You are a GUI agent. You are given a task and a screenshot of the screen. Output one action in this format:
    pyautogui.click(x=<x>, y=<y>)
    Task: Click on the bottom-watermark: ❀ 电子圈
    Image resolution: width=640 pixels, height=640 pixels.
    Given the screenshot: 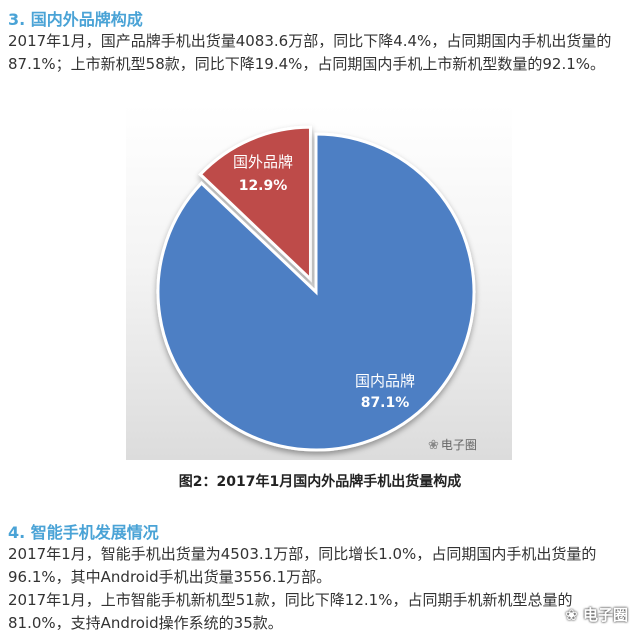 What is the action you would take?
    pyautogui.click(x=596, y=614)
    